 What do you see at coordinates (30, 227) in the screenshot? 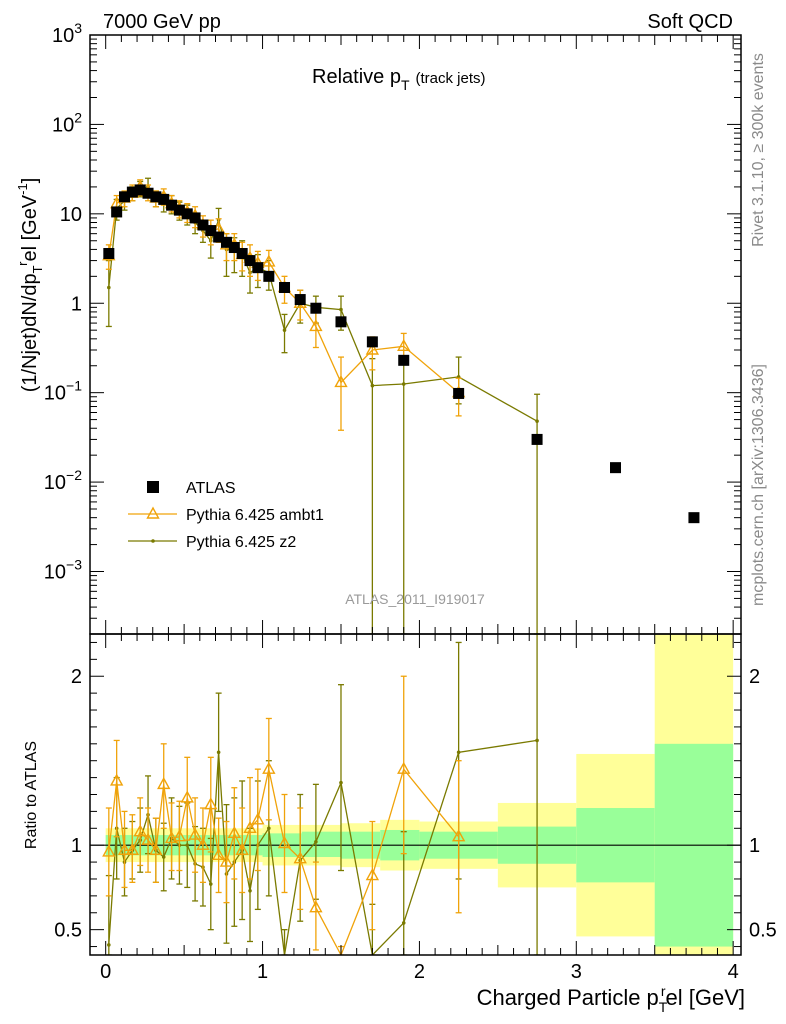
I see `main-y-label-suffix: el [GeV` at bounding box center [30, 227].